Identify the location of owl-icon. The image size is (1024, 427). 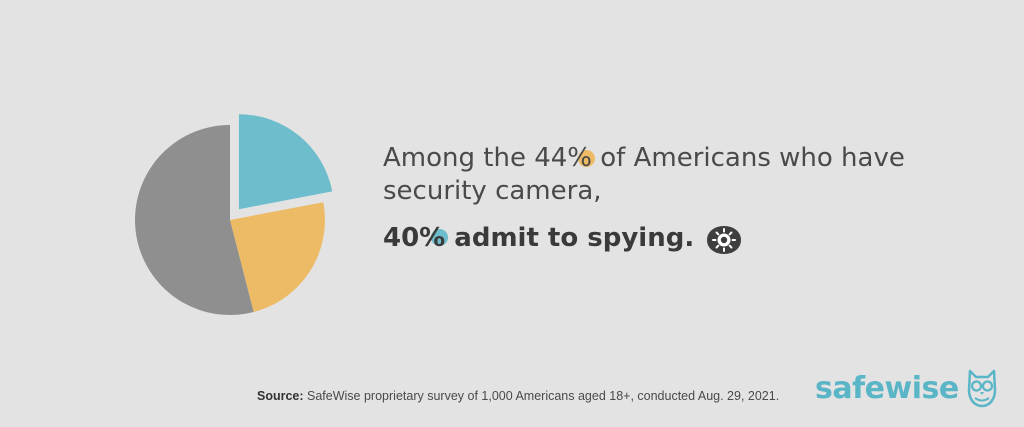
(981, 388).